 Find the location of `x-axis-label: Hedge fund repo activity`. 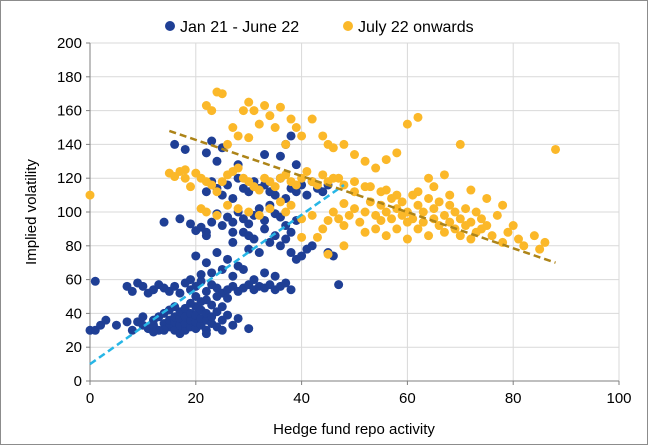

x-axis-label: Hedge fund repo activity is located at coordinates (354, 429).